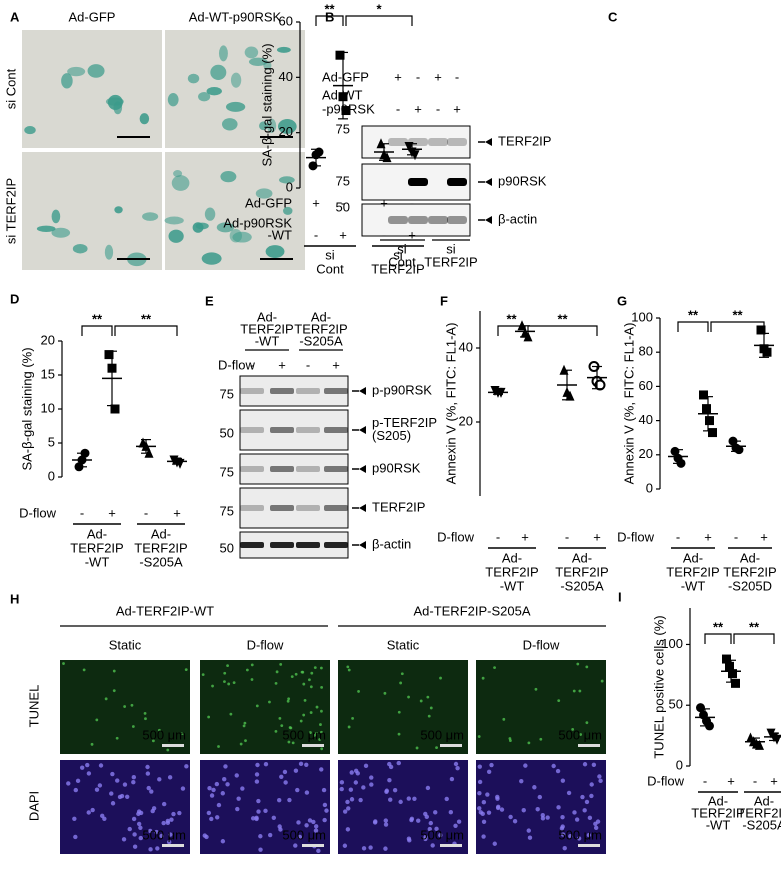  I want to click on group-label: si, so click(330, 254).